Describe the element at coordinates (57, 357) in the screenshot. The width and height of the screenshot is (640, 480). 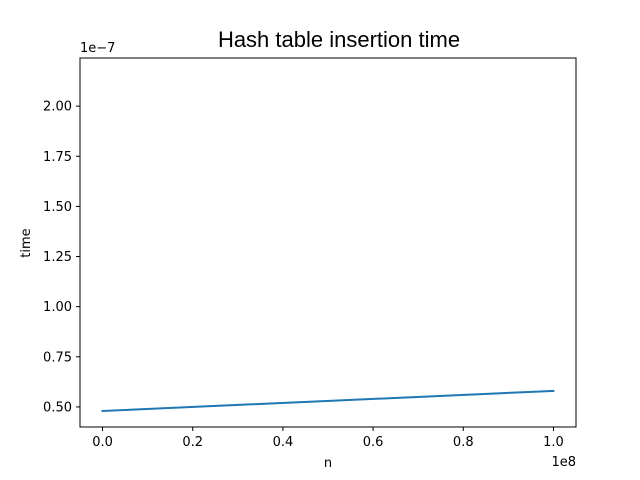
I see `y-tick-label: 0.75` at that location.